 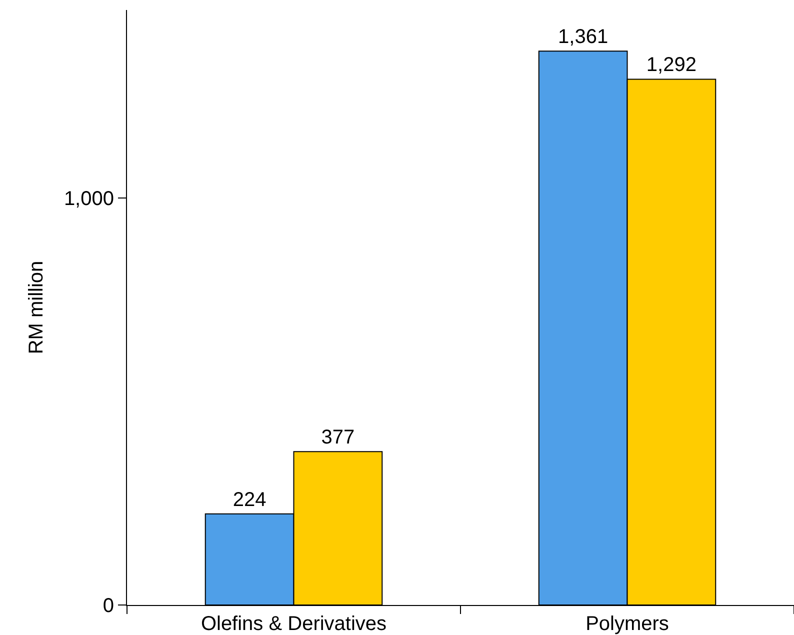 I want to click on y-axis-title: RM million, so click(x=36, y=307).